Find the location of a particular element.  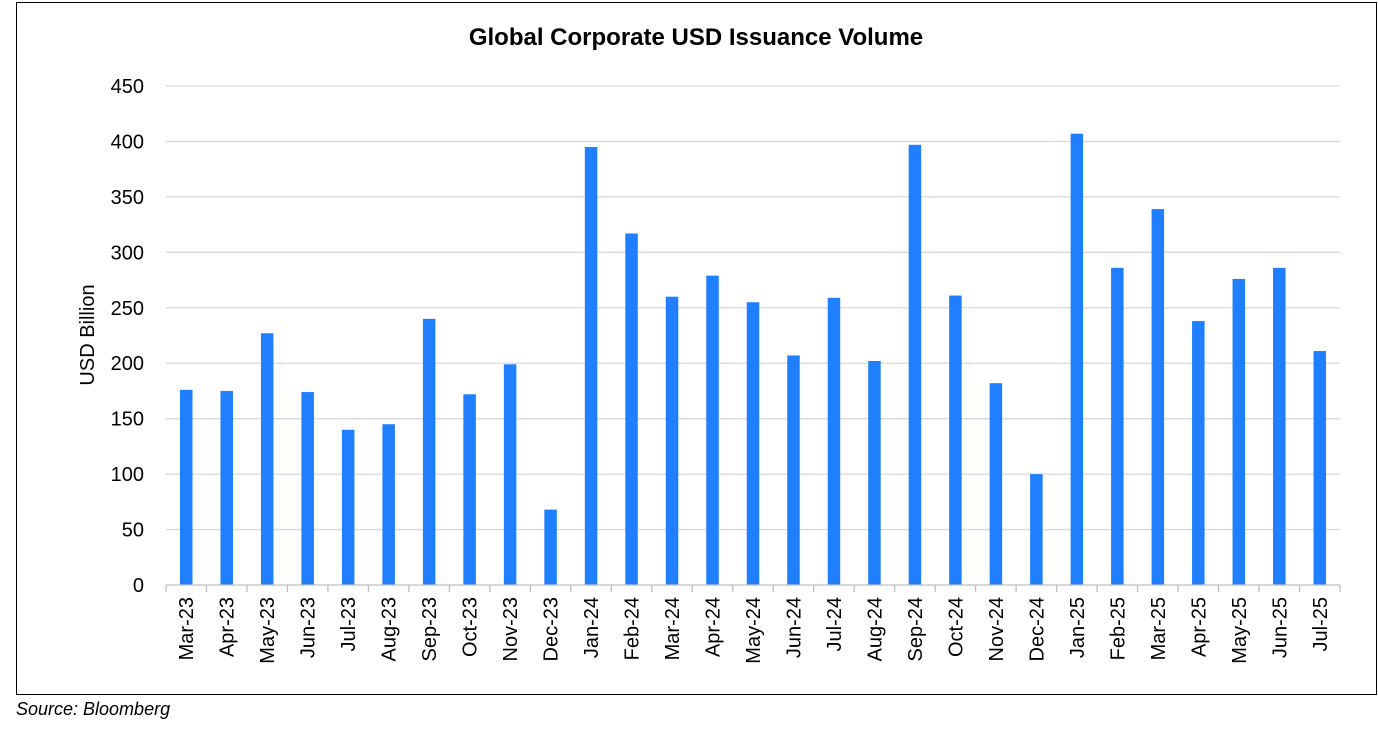

x-tick-label: Jun-25 is located at coordinates (1280, 627).